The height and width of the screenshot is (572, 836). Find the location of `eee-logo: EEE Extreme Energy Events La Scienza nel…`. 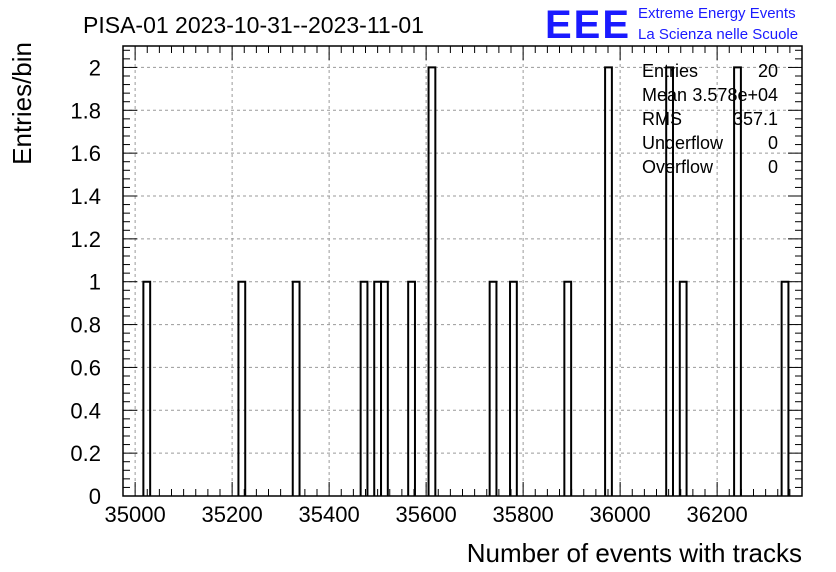

eee-logo: EEE Extreme Energy Events La Scienza nel… is located at coordinates (671, 25).